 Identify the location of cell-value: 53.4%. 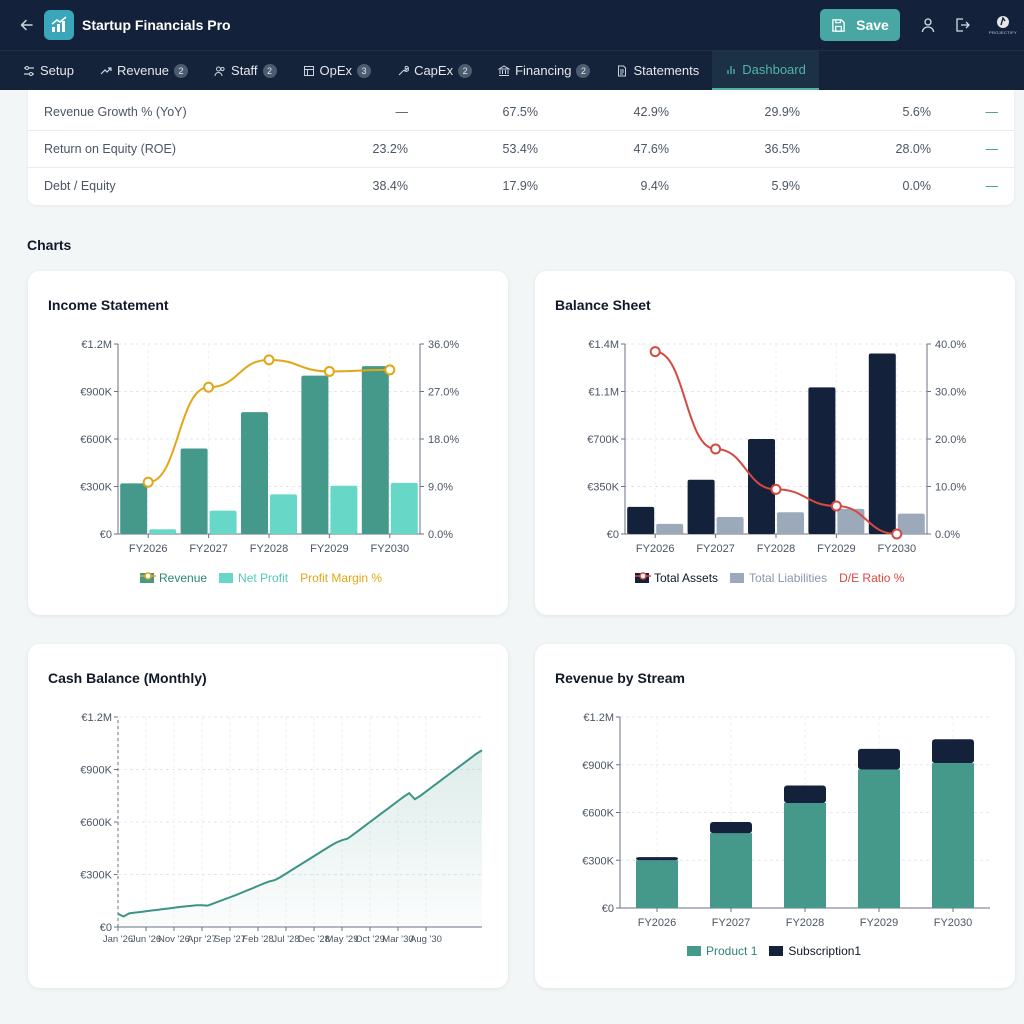
(520, 149).